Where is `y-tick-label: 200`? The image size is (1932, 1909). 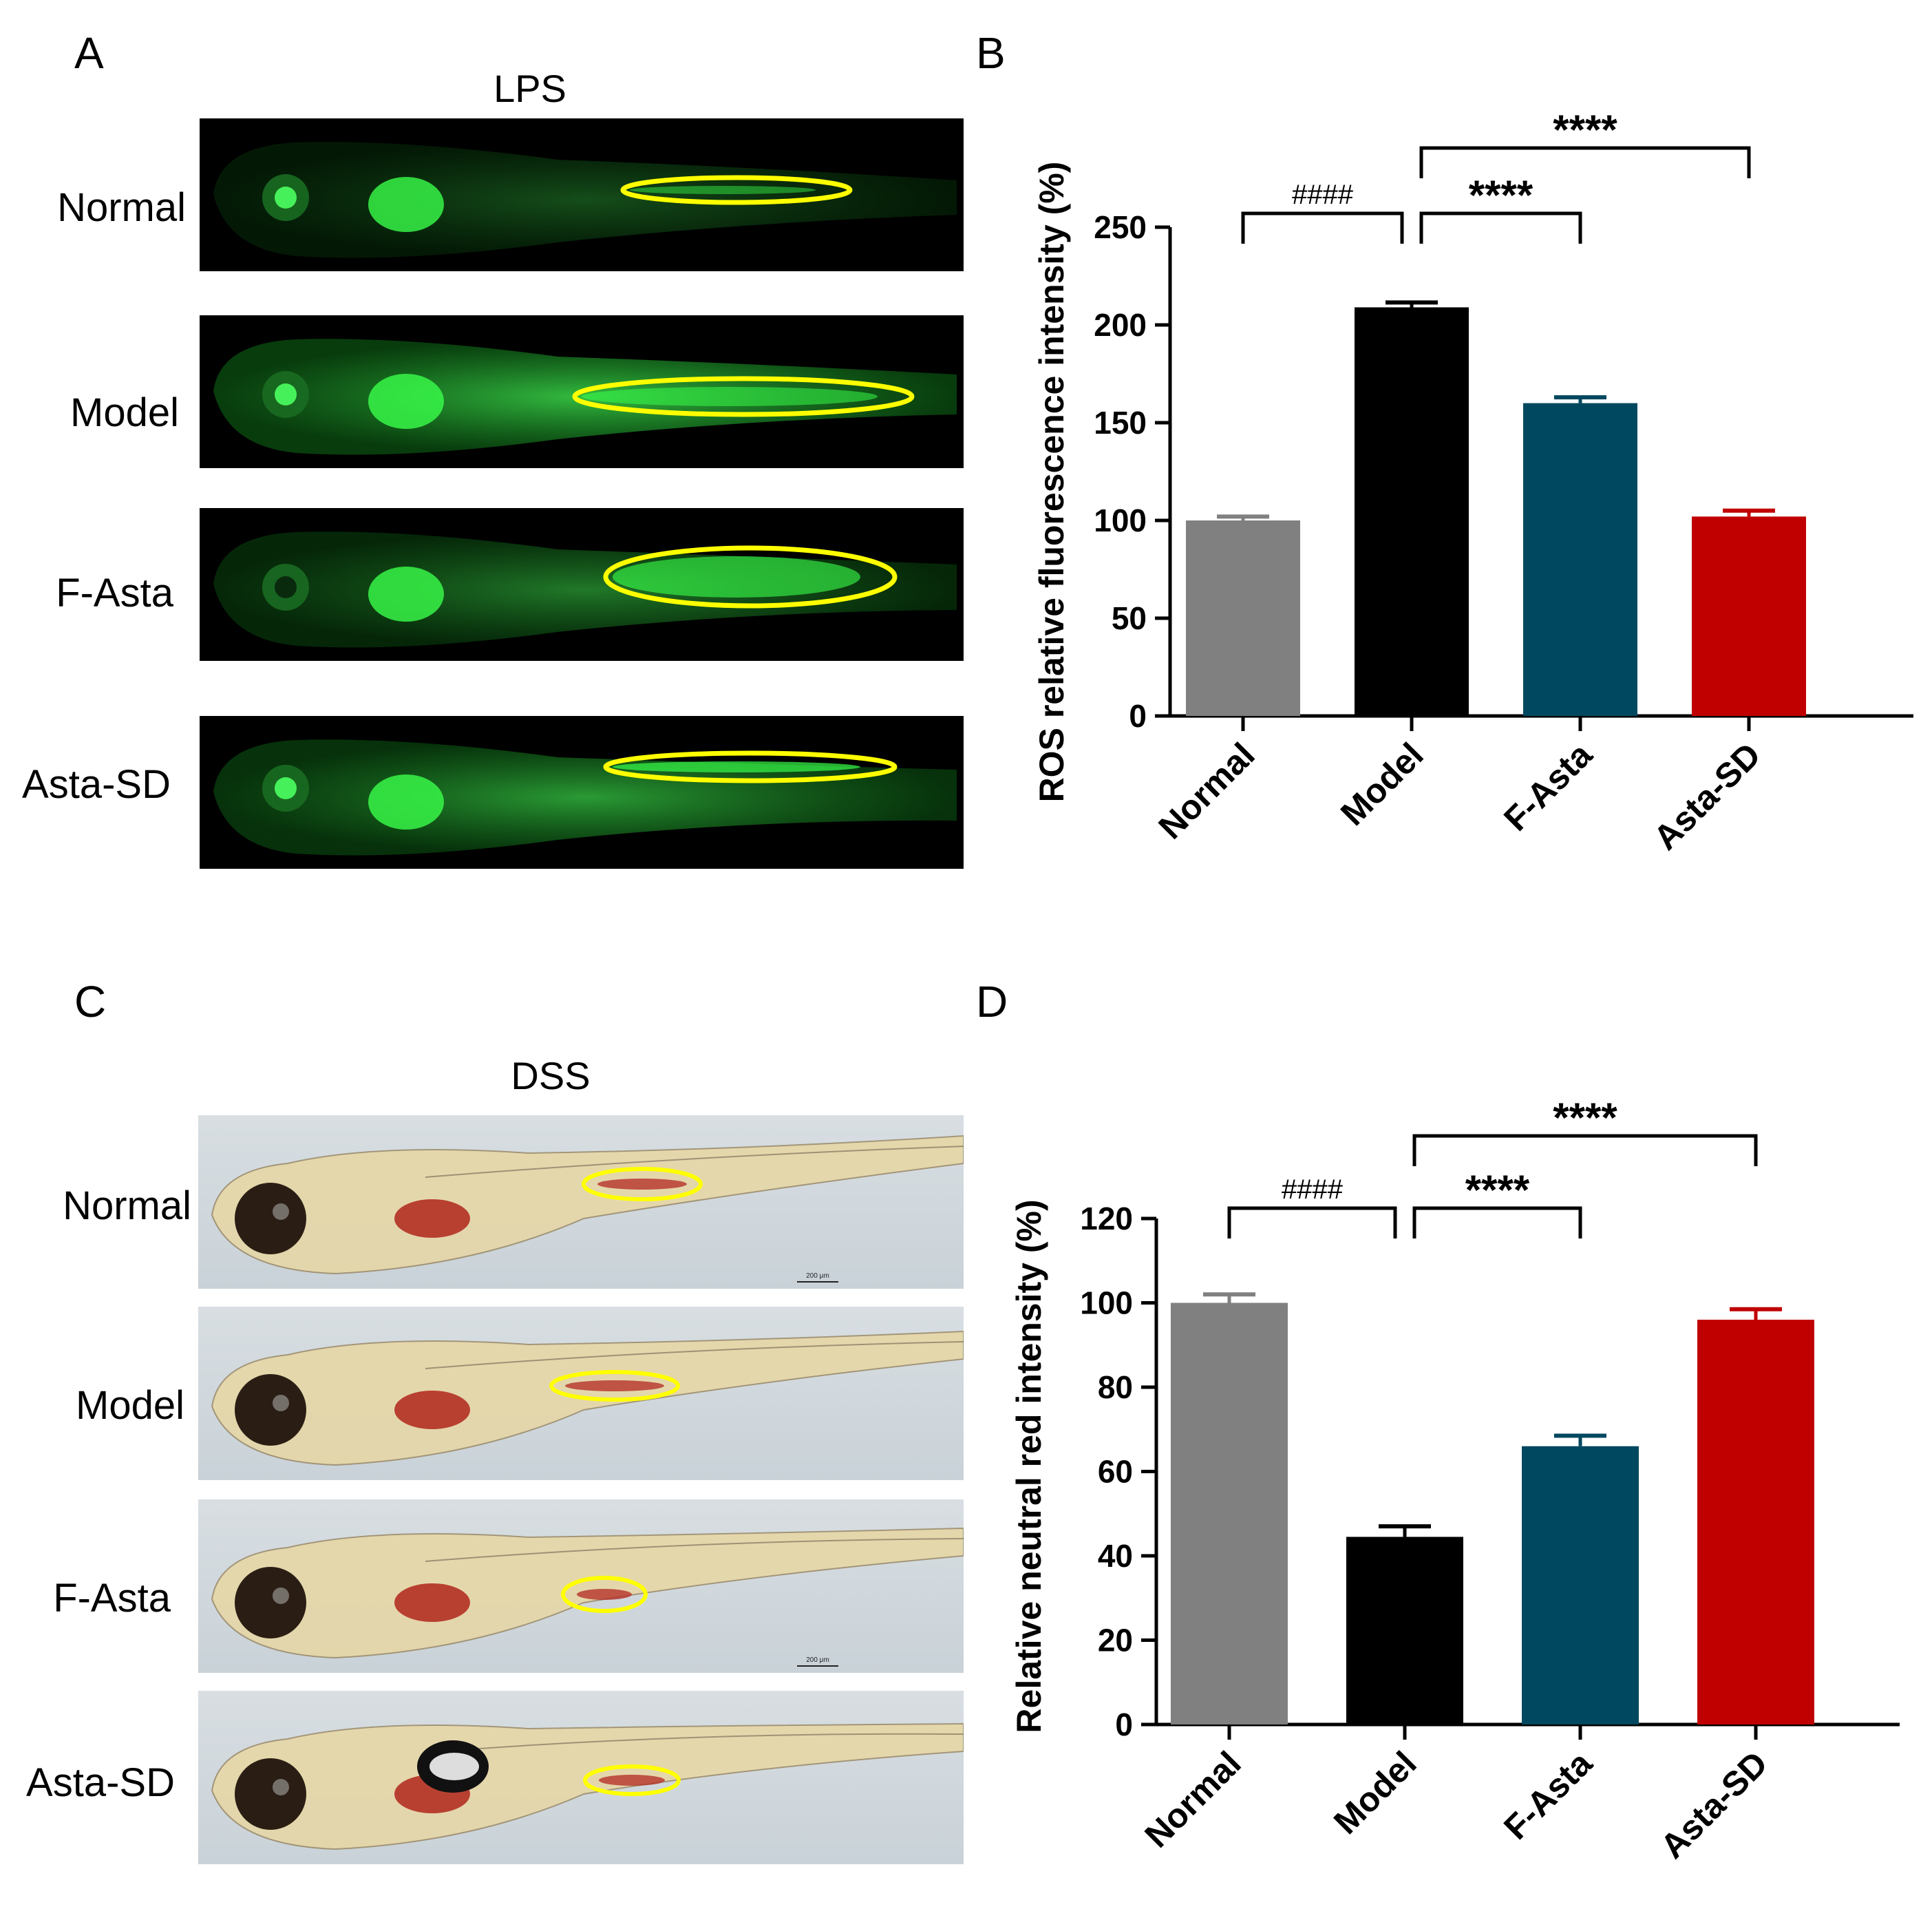
y-tick-label: 200 is located at coordinates (1120, 325).